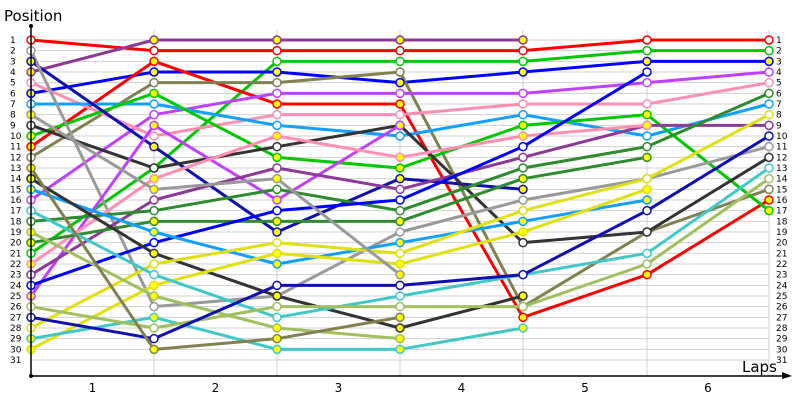 This screenshot has width=800, height=400. I want to click on y-tick-label-right: 21, so click(781, 254).